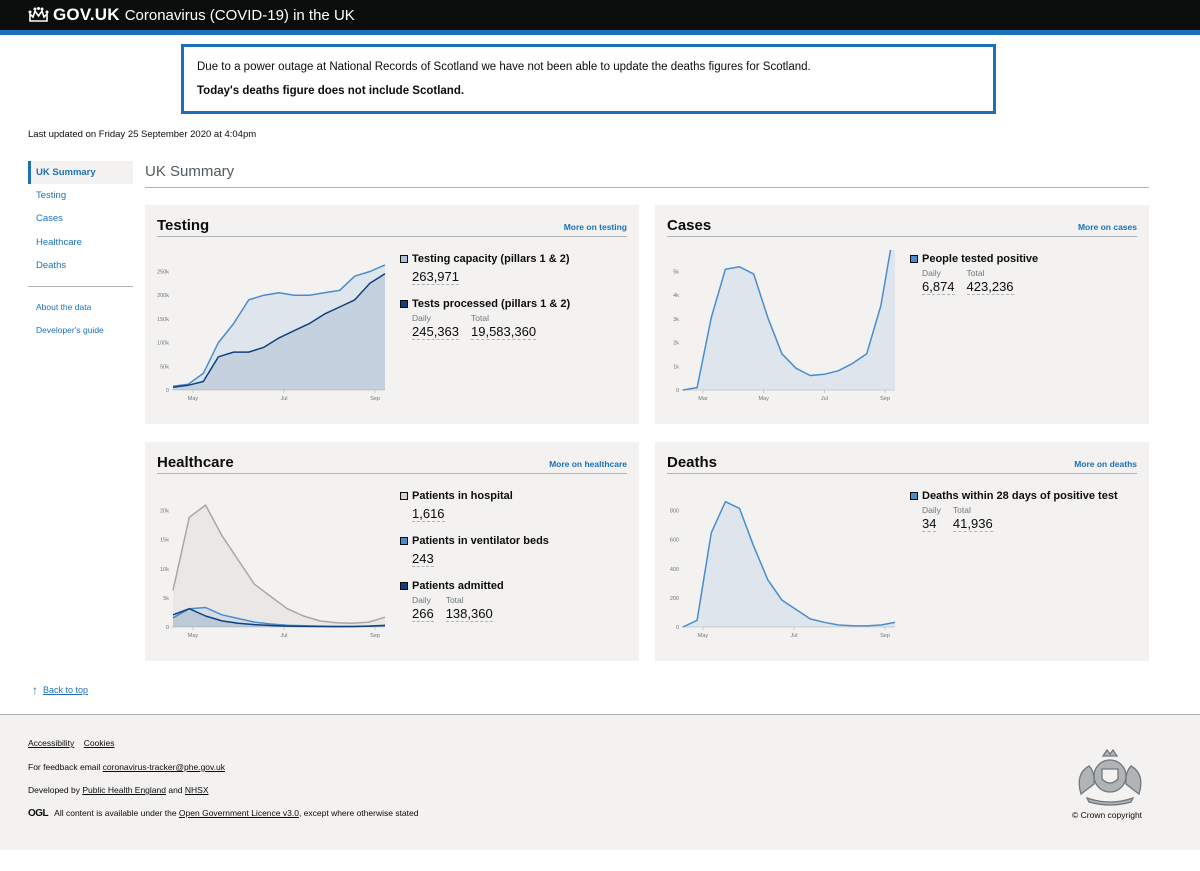 The height and width of the screenshot is (871, 1200). I want to click on metric-label: Testing capacity (pillars 1 & 2), so click(491, 259).